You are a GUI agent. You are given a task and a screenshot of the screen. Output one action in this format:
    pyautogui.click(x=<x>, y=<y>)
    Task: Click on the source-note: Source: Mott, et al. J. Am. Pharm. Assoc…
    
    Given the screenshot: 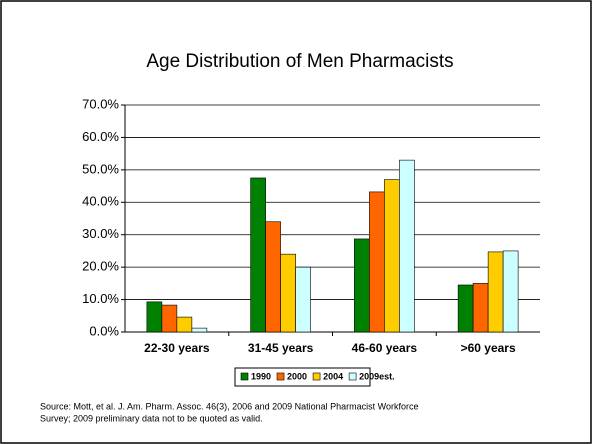 What is the action you would take?
    pyautogui.click(x=229, y=406)
    